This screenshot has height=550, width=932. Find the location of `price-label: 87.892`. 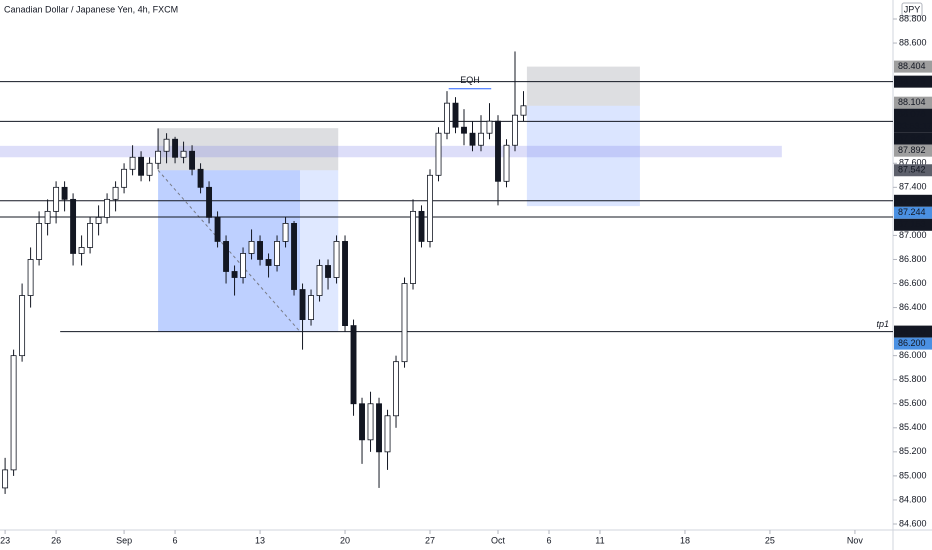

price-label: 87.892 is located at coordinates (912, 150).